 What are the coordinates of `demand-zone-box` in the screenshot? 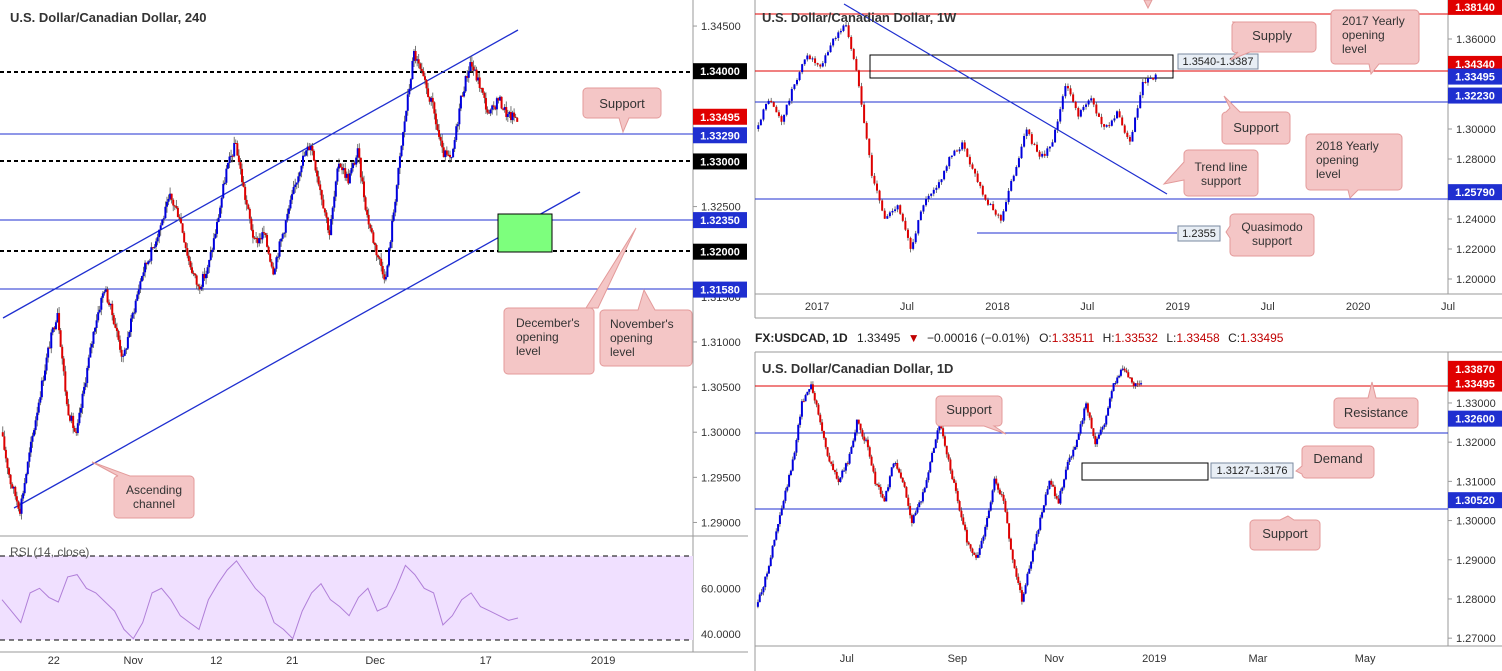 It's located at (1145, 471).